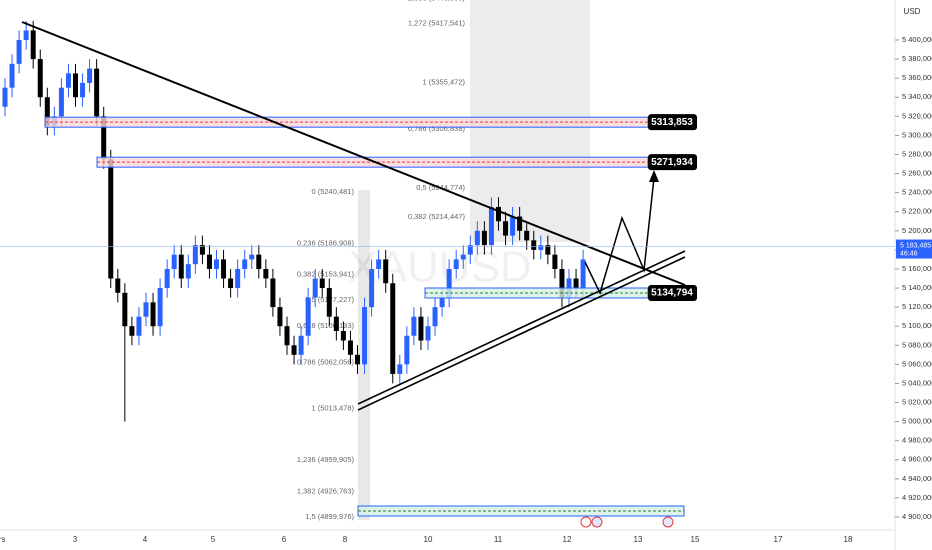 The height and width of the screenshot is (550, 932). What do you see at coordinates (695, 539) in the screenshot?
I see `x-tick-label: 15` at bounding box center [695, 539].